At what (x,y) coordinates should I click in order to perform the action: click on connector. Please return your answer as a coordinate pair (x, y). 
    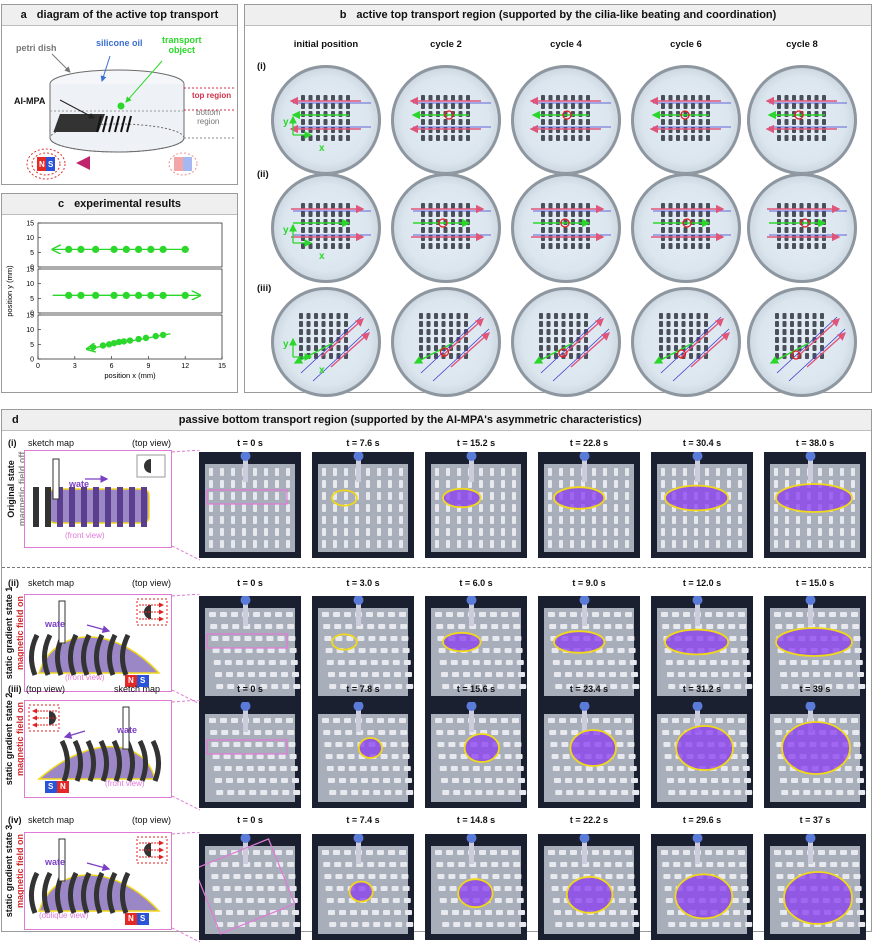
    Looking at the image, I should click on (186, 887).